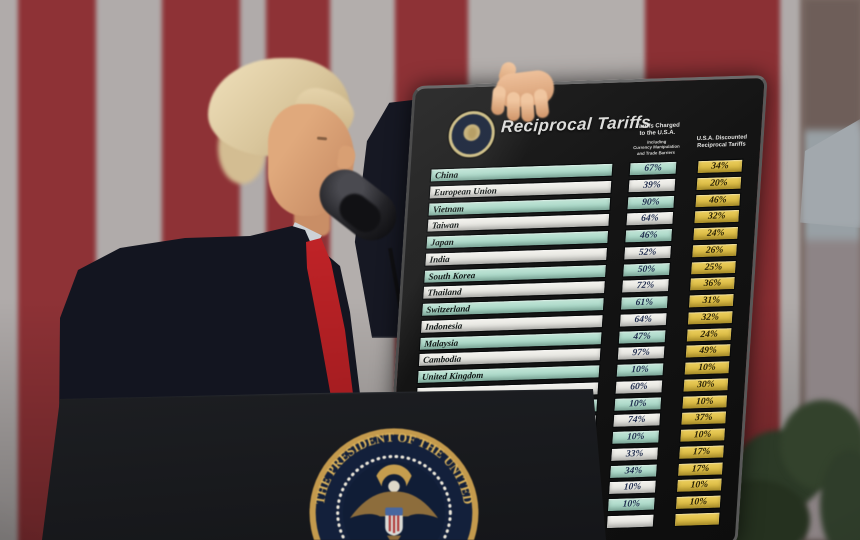 The width and height of the screenshot is (860, 540). I want to click on eagle-wings, so click(394, 505).